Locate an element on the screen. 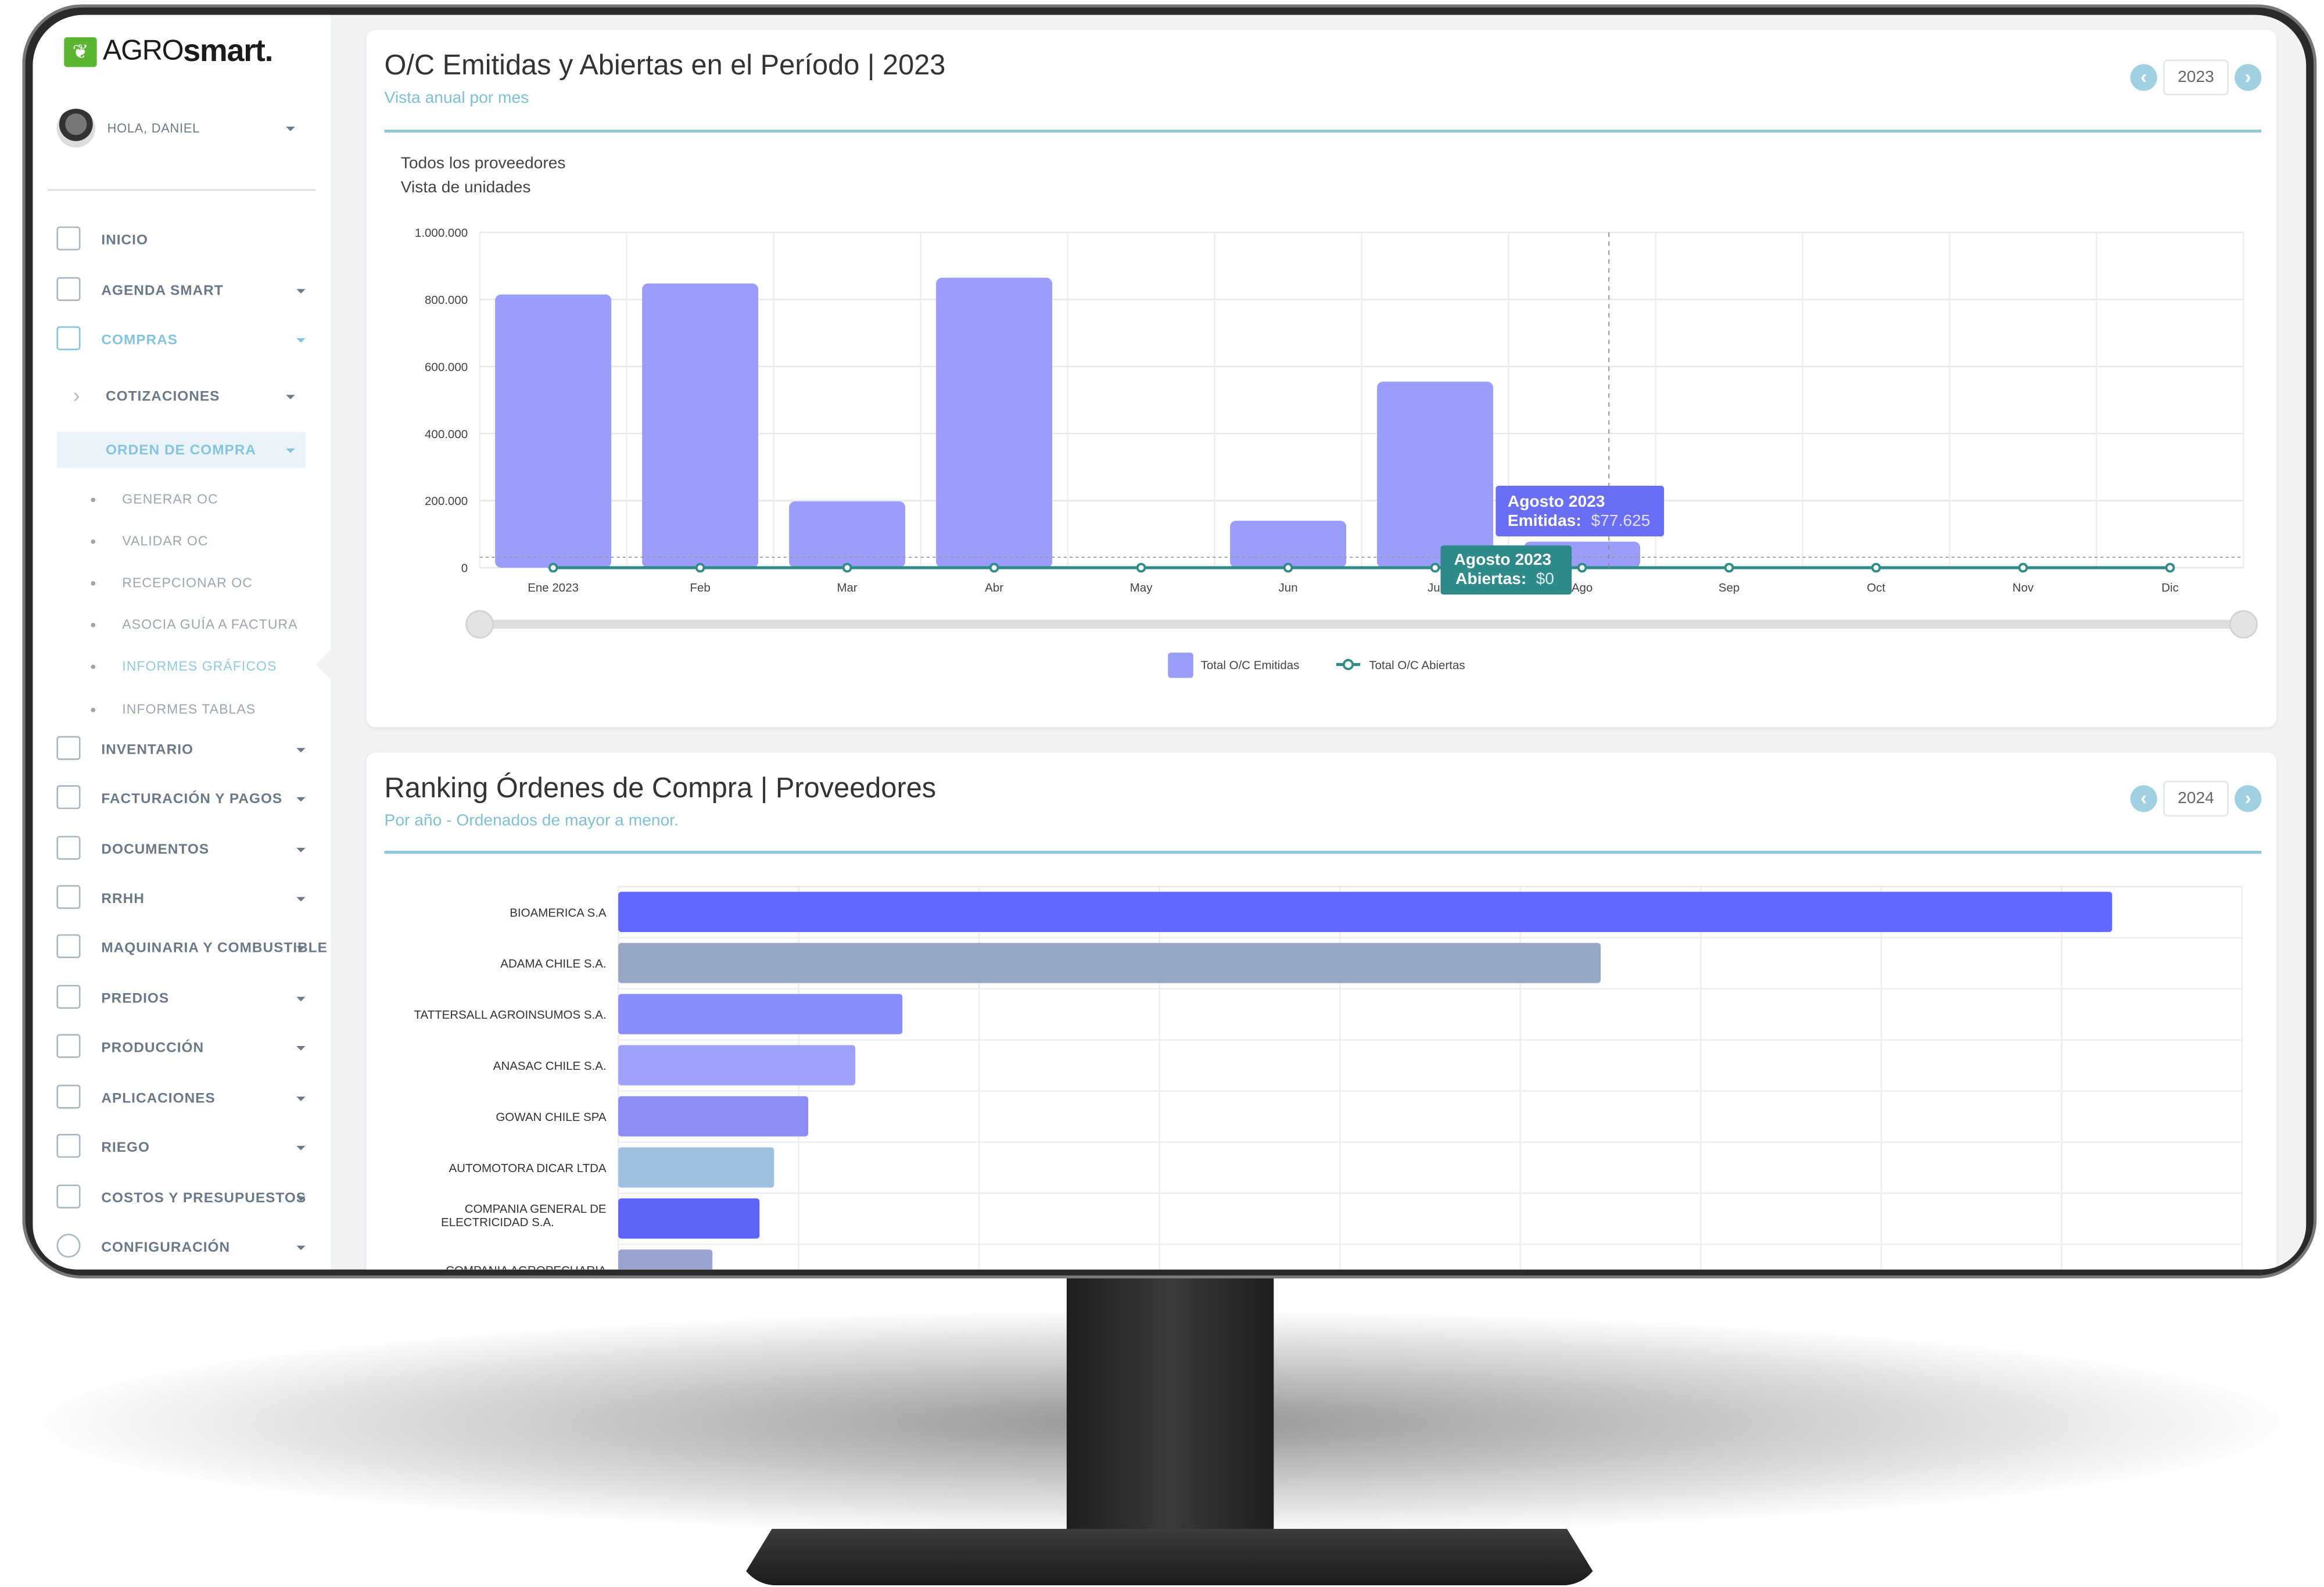 The height and width of the screenshot is (1587, 2324). sidebar-item-configuracion: CONFIGURACIÓN is located at coordinates (182, 1249).